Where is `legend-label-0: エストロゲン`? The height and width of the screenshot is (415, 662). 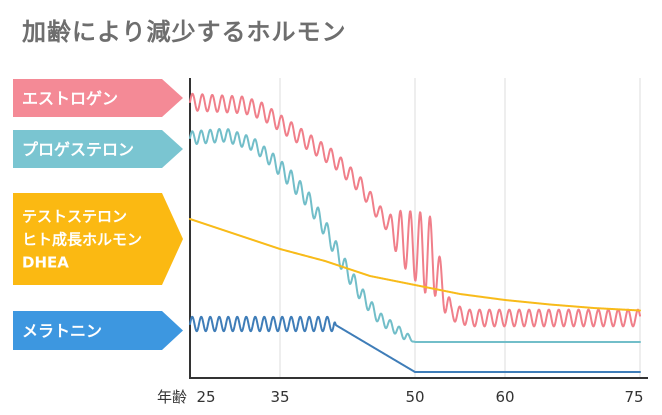 legend-label-0: エストロゲン is located at coordinates (98, 98).